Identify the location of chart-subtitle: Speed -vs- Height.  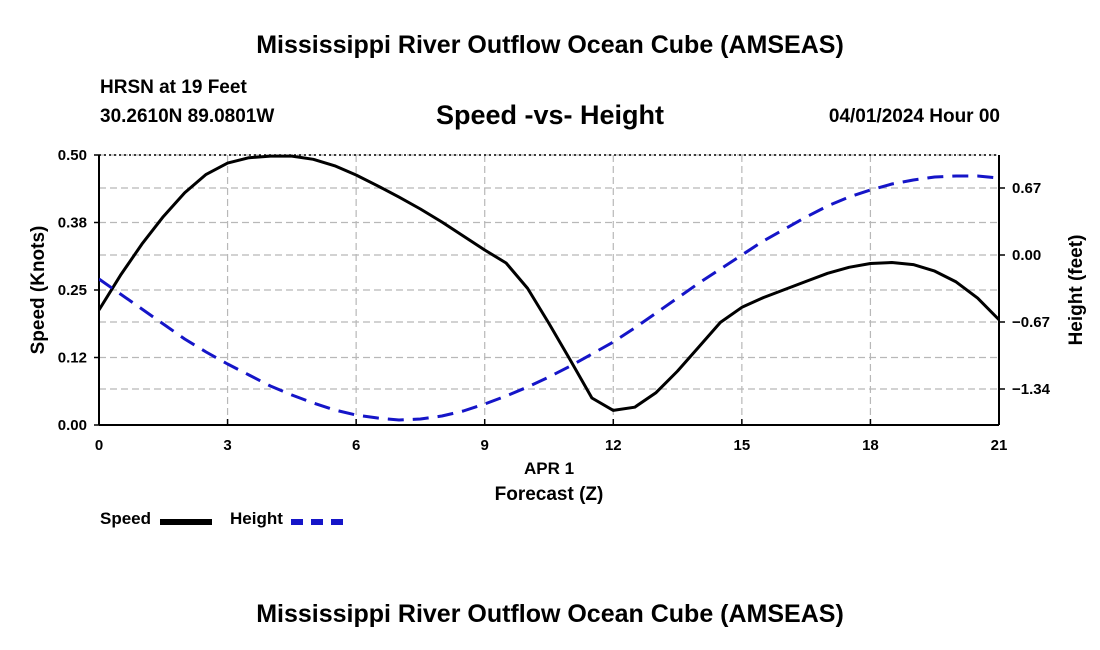
(550, 115).